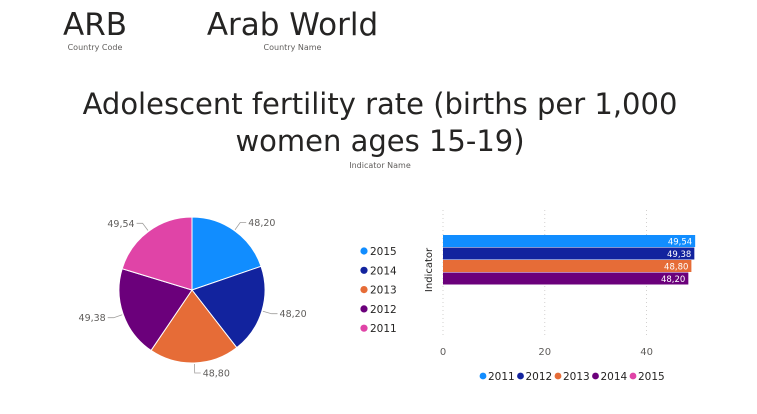 The height and width of the screenshot is (414, 757). I want to click on bar-x-tick-0: 0, so click(443, 352).